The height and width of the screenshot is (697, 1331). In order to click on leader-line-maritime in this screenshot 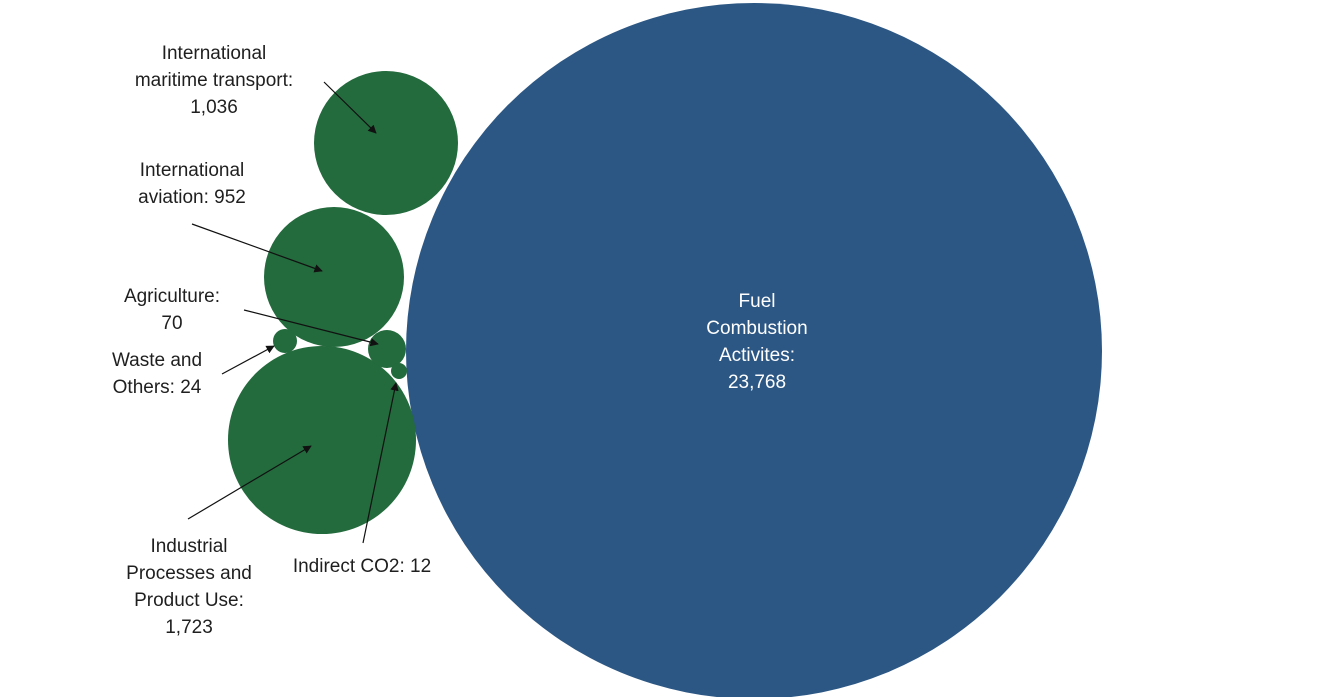, I will do `click(350, 107)`.